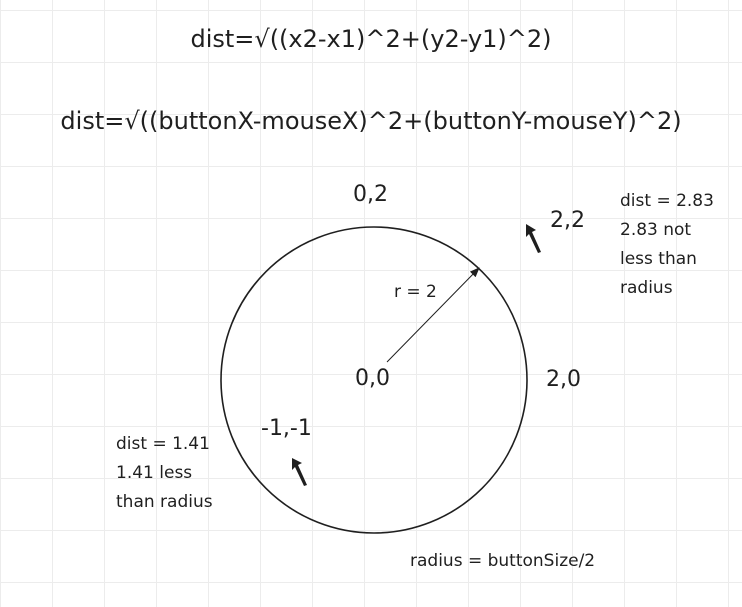 The image size is (742, 607). What do you see at coordinates (154, 473) in the screenshot?
I see `note-line: 1.41 less` at bounding box center [154, 473].